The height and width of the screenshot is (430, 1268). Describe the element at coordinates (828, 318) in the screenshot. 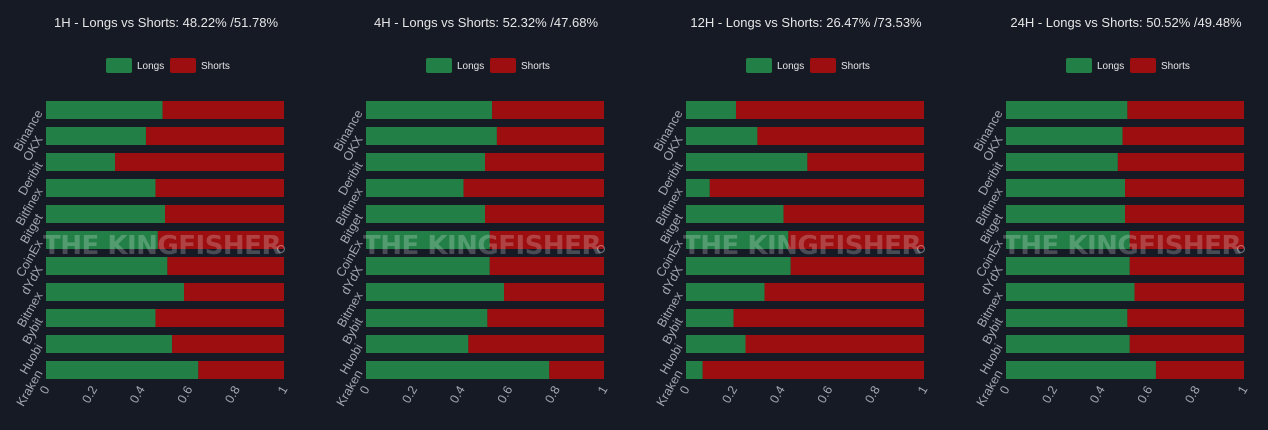

I see `bar-shorts-bybit` at that location.